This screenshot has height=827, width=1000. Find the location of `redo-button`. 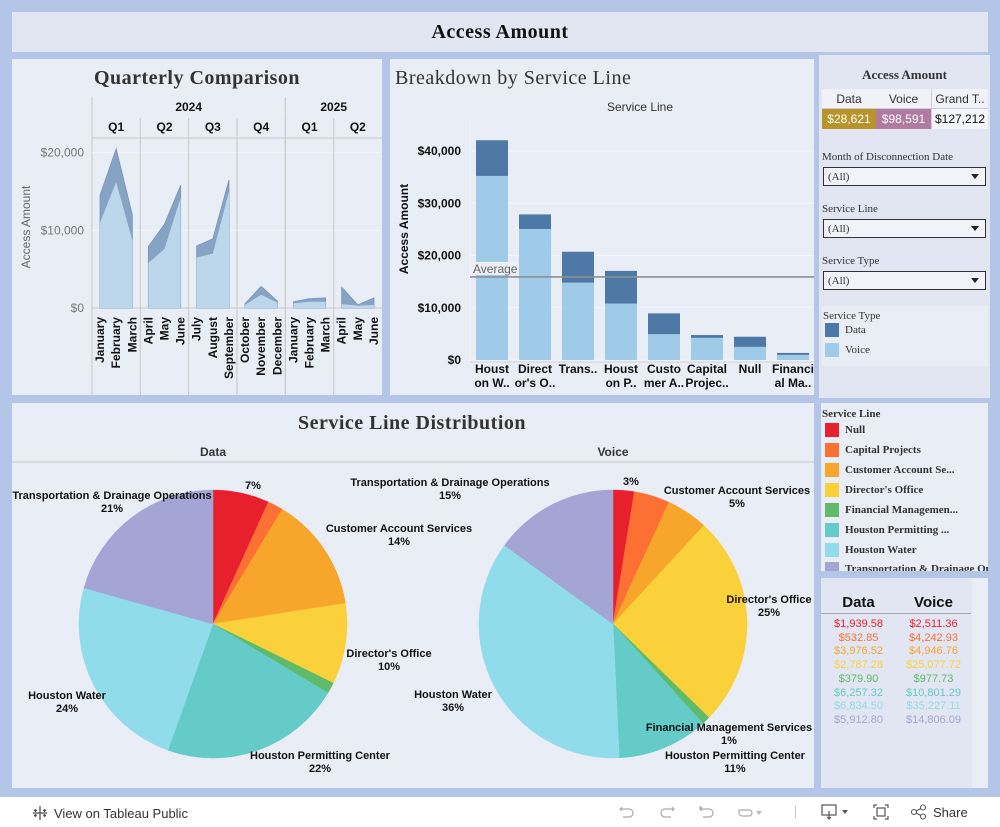

redo-button is located at coordinates (667, 812).